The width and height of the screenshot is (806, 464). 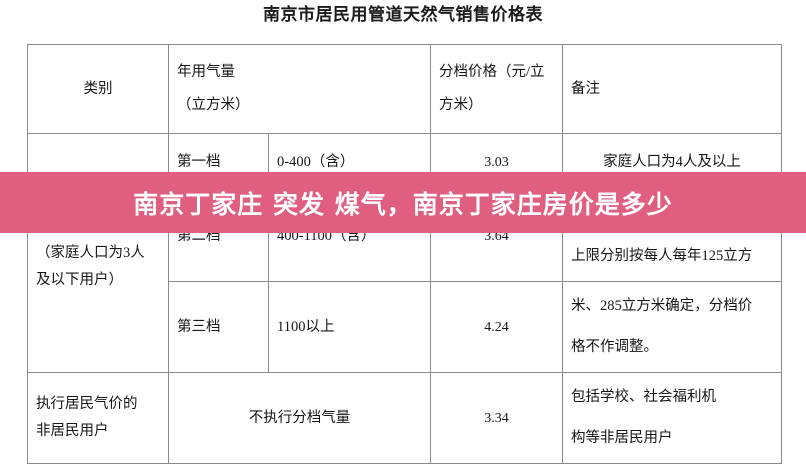 I want to click on category-nonres-line1: 执行居民气价的, so click(x=87, y=404).